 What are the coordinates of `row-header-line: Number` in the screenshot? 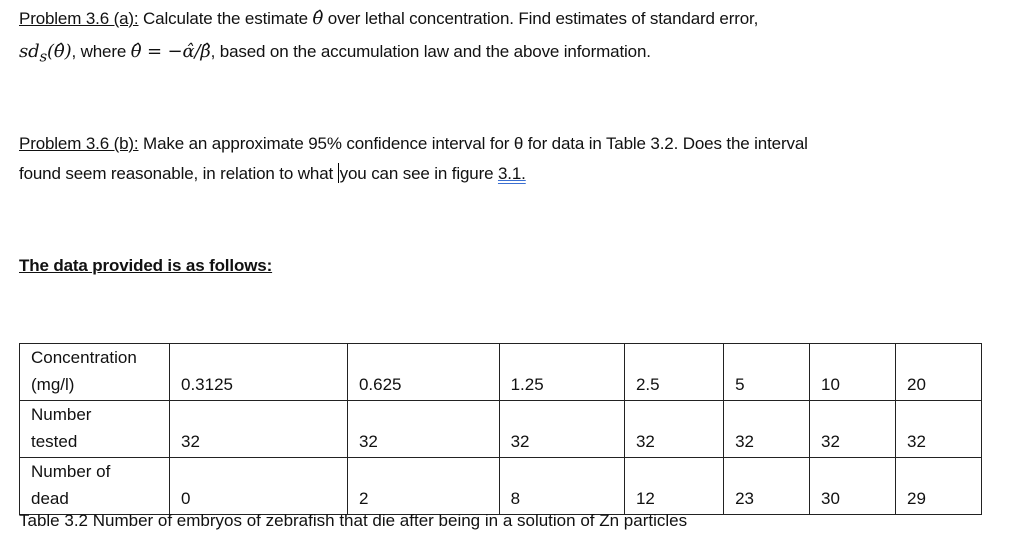 It's located at (61, 414).